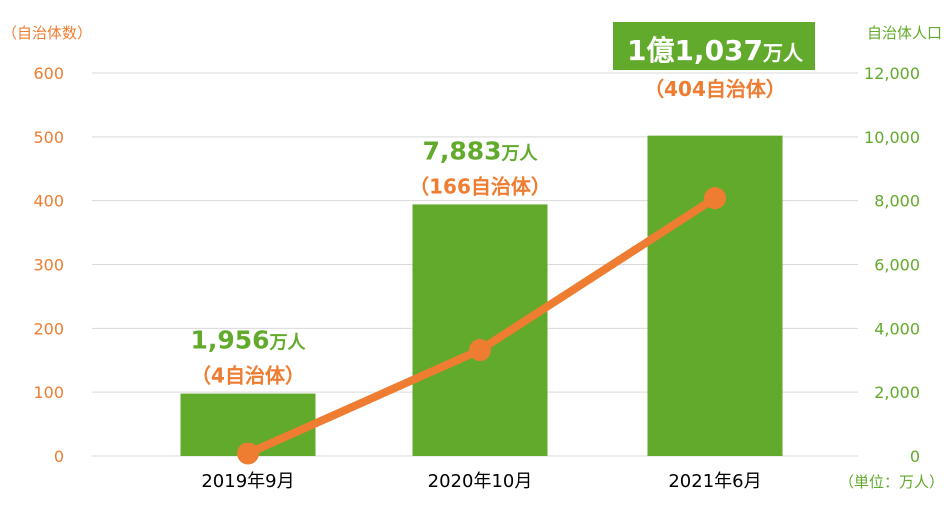  Describe the element at coordinates (48, 265) in the screenshot. I see `left-tick-label: 300` at that location.